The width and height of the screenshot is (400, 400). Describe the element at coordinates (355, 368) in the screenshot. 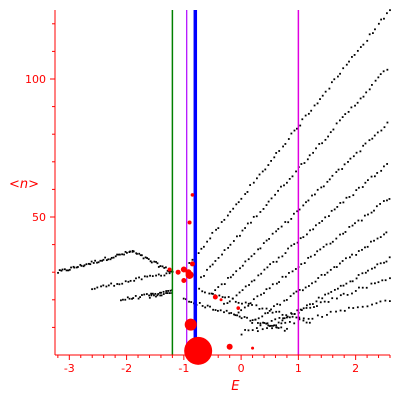

I see `x-tick-label: 2` at that location.